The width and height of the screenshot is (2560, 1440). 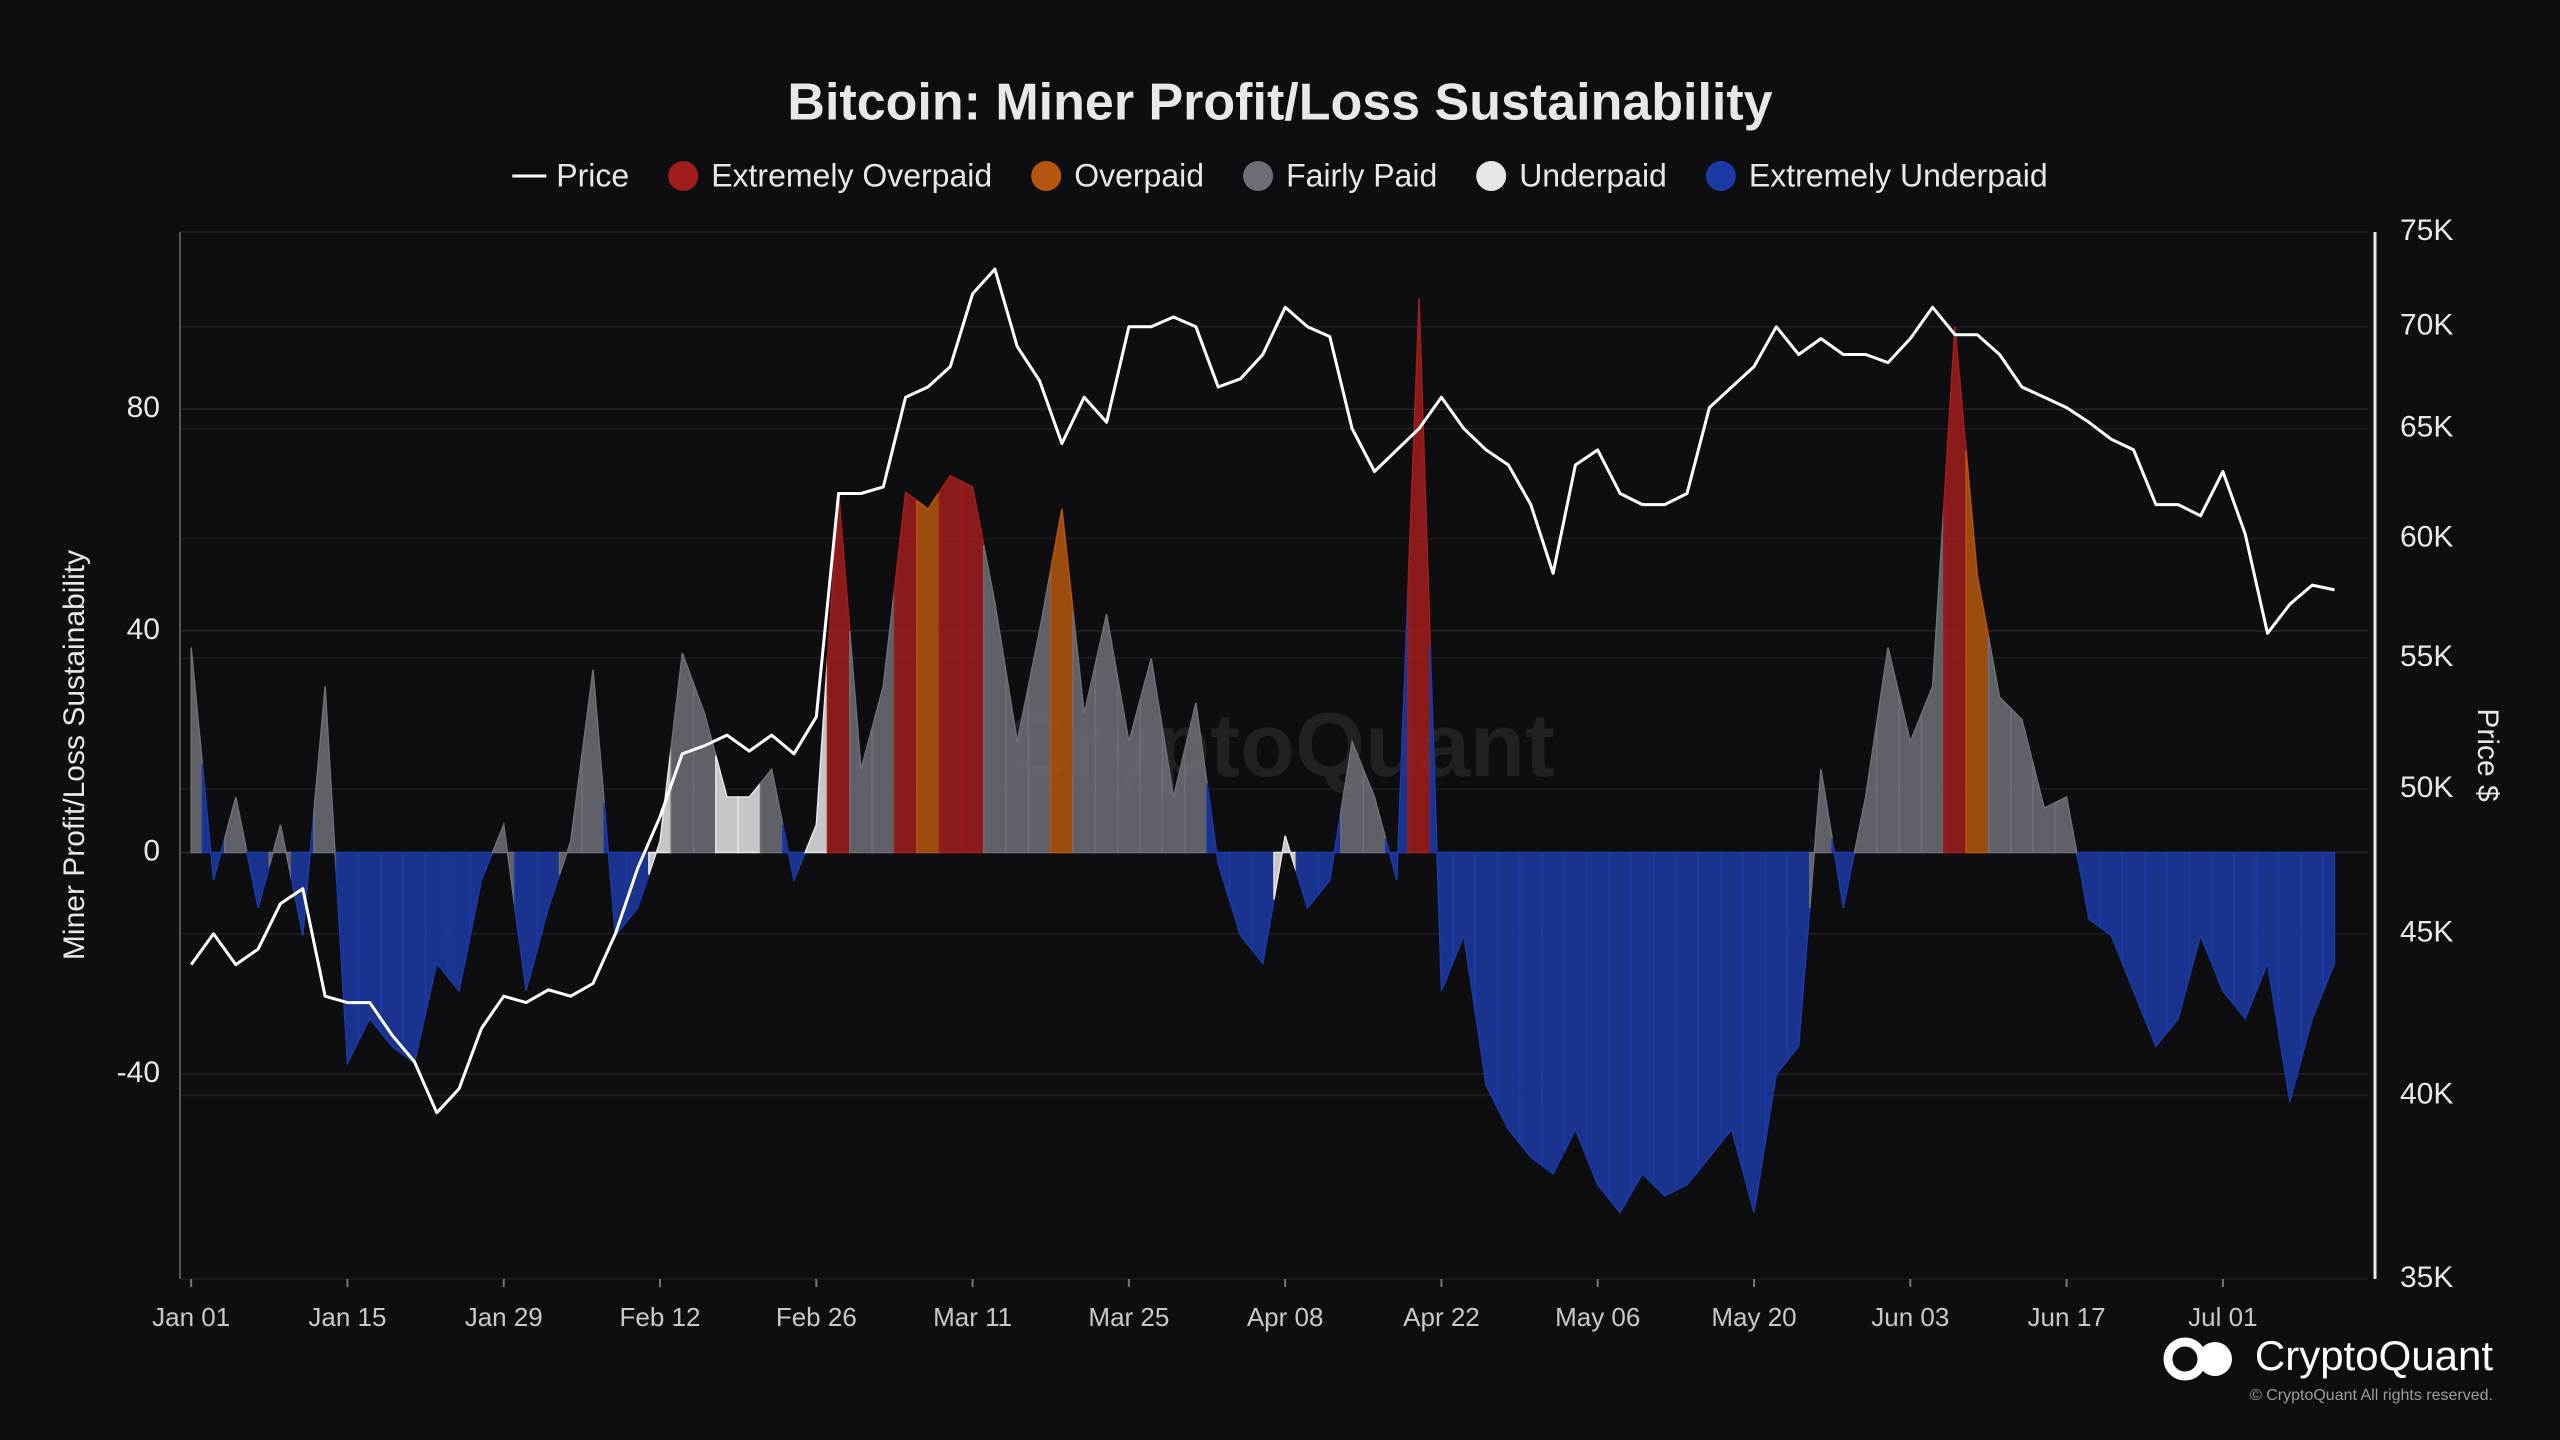 I want to click on x-tick-label: Jan 01, so click(x=191, y=1317).